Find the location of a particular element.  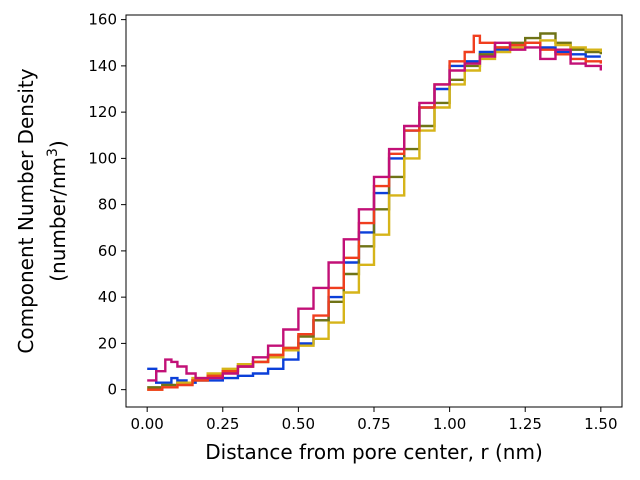

y-tick-label: 80 is located at coordinates (107, 205).